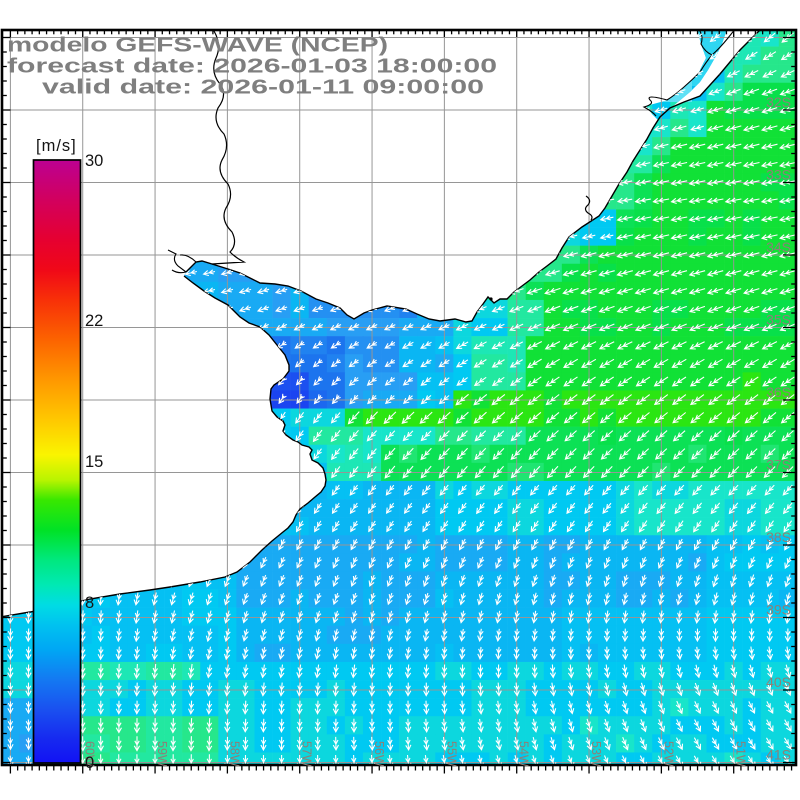 This screenshot has height=800, width=800. I want to click on svg-text:forecast date: 2026-01-03 18:0: forecast date: 2026-01-03 18:00:00, so click(252, 67).